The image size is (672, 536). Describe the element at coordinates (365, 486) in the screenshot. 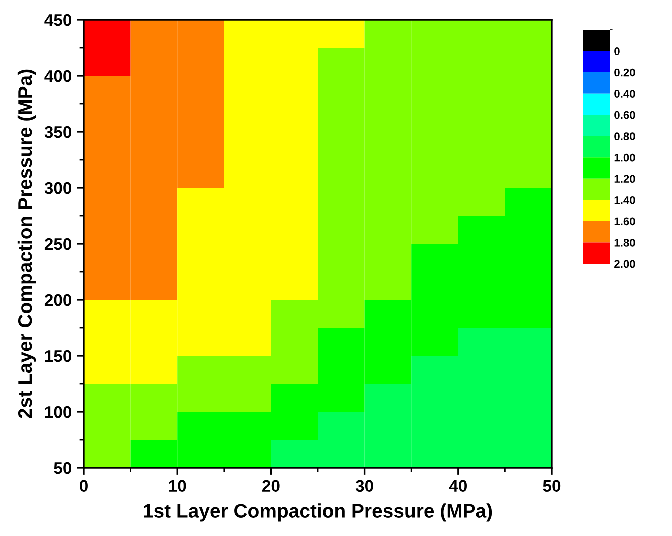

I see `x-tick-label: 30` at that location.